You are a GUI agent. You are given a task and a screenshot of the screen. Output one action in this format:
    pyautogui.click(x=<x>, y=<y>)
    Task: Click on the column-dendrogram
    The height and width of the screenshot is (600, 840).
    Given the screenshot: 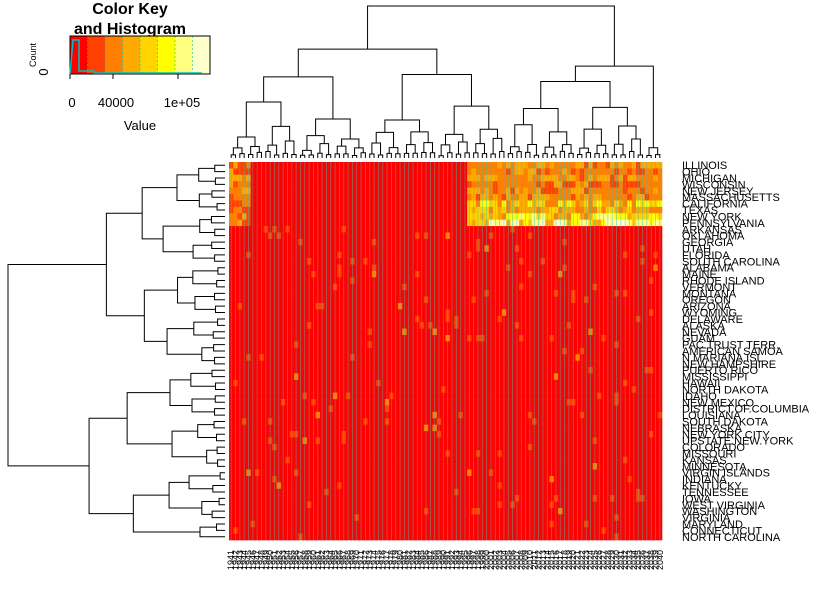 What is the action you would take?
    pyautogui.click(x=445, y=81)
    